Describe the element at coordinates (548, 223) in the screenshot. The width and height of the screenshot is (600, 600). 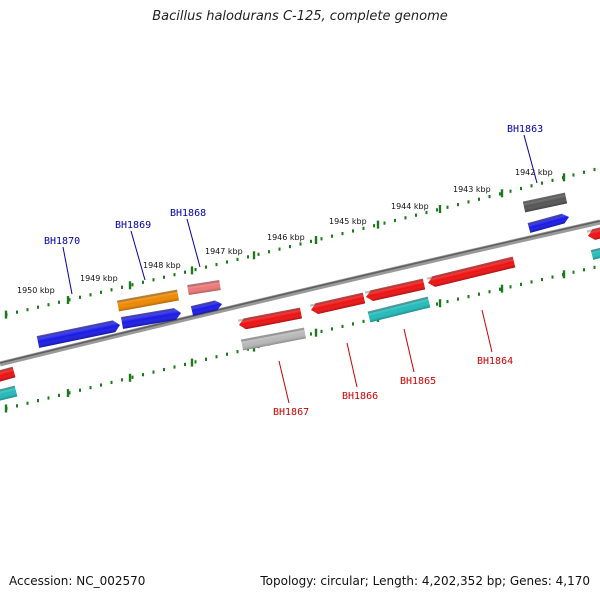
I see `gene-feature-BH1863` at that location.